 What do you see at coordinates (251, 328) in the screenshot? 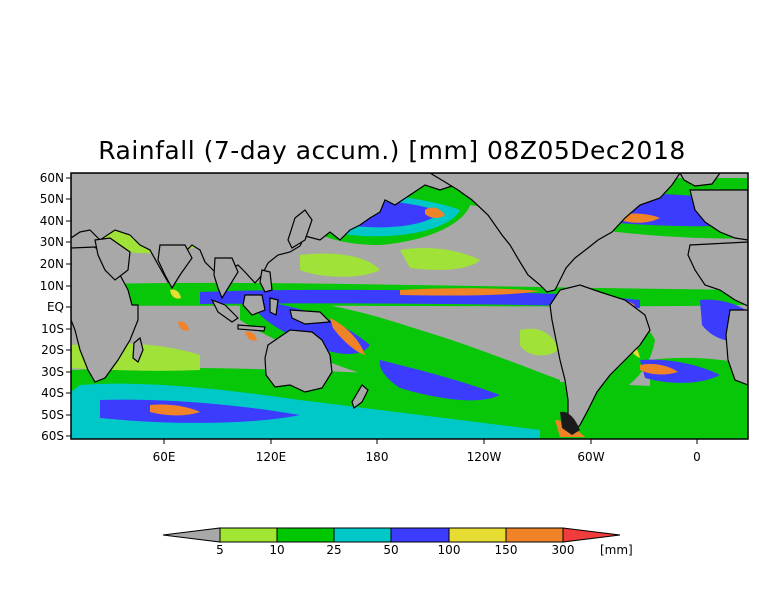
I see `java-outline` at bounding box center [251, 328].